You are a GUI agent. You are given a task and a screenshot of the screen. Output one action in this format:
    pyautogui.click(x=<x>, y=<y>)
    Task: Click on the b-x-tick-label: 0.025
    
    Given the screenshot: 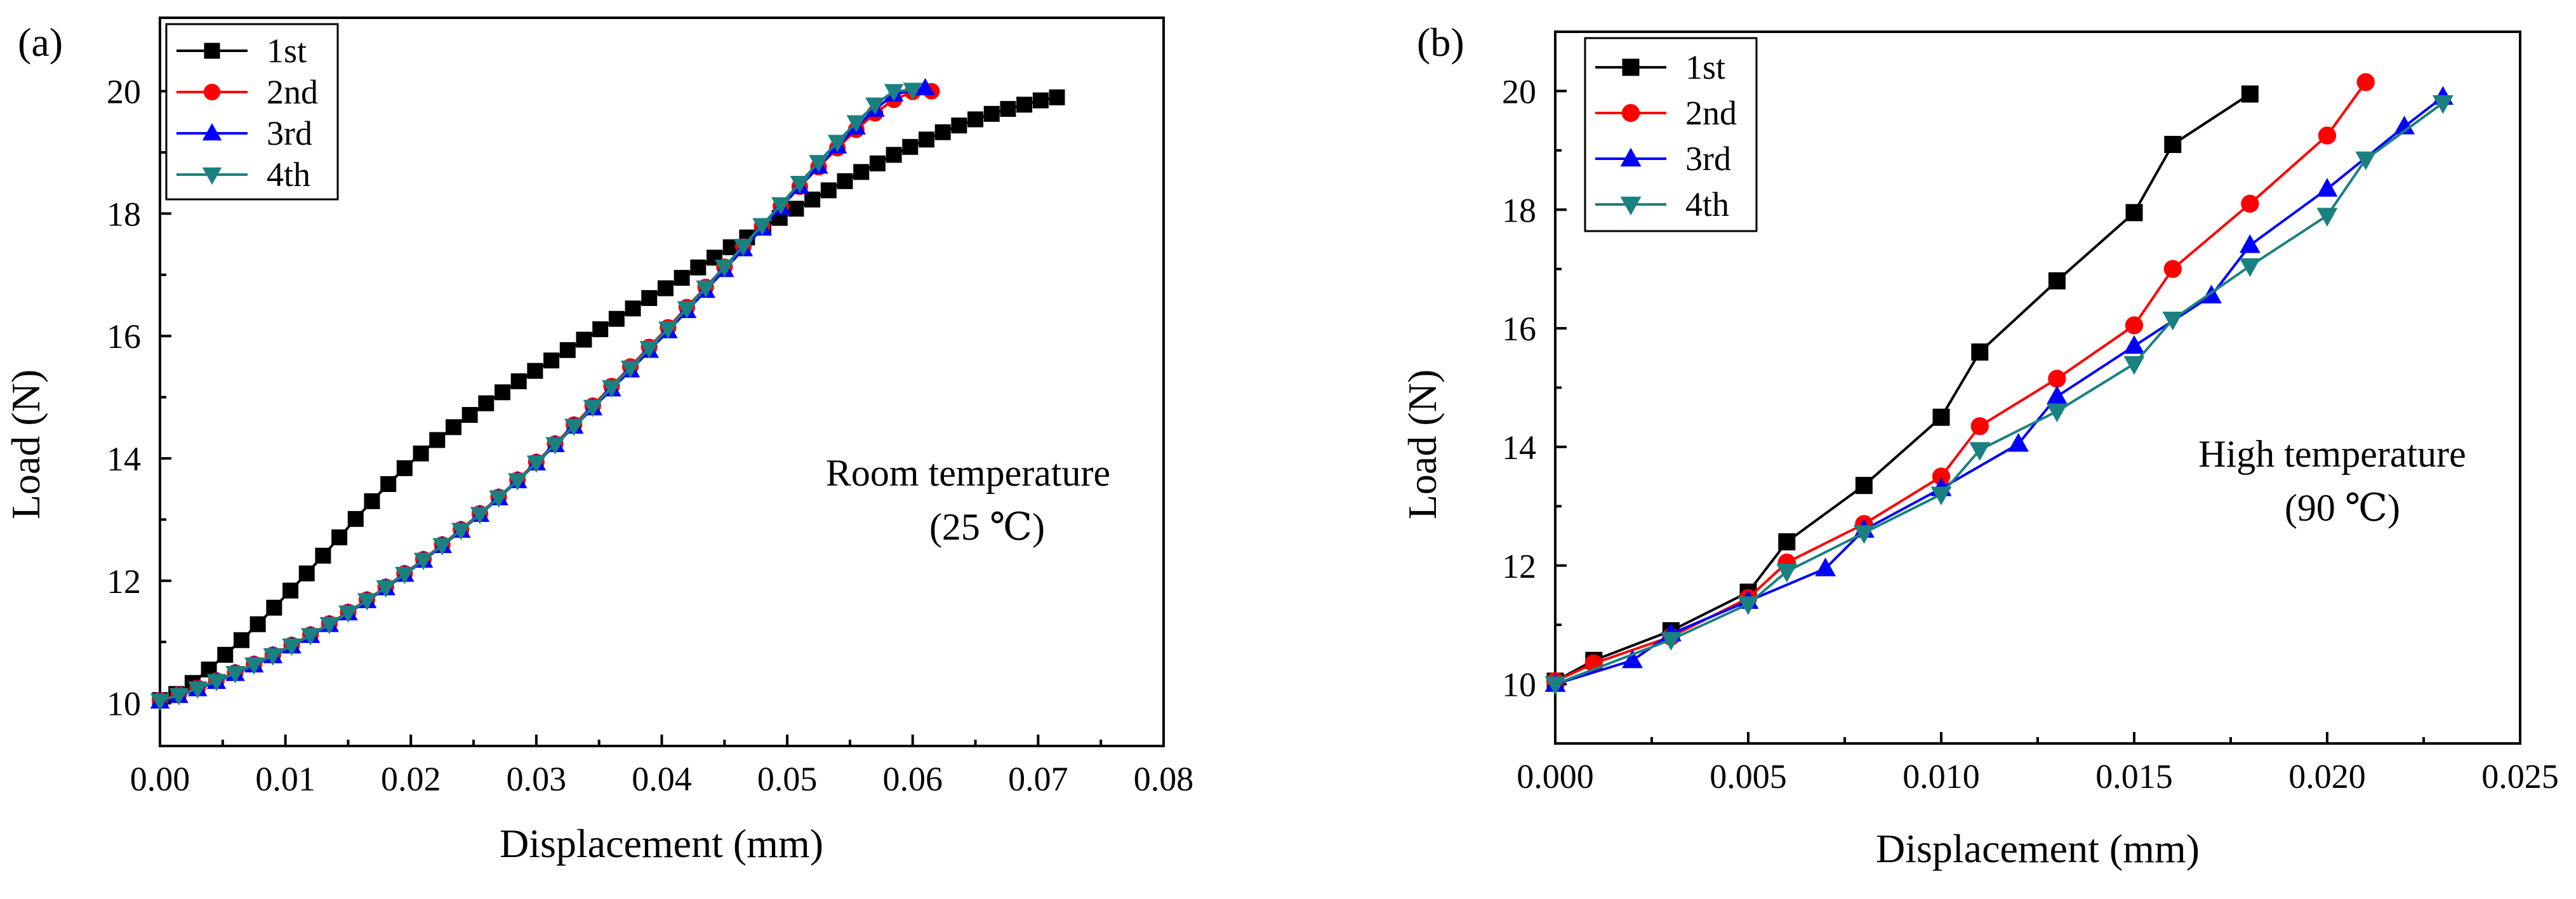 What is the action you would take?
    pyautogui.click(x=2520, y=777)
    